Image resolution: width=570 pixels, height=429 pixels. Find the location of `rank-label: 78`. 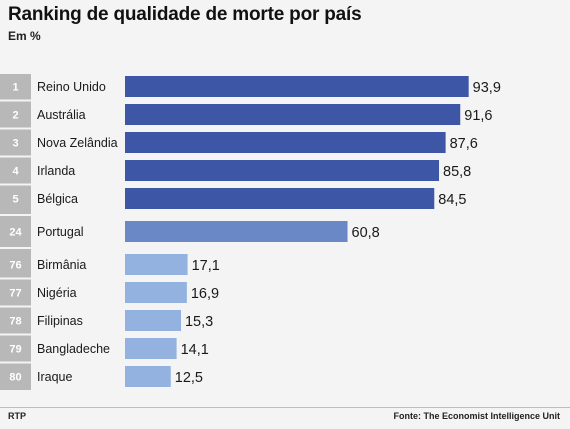

rank-label: 78 is located at coordinates (15, 322).